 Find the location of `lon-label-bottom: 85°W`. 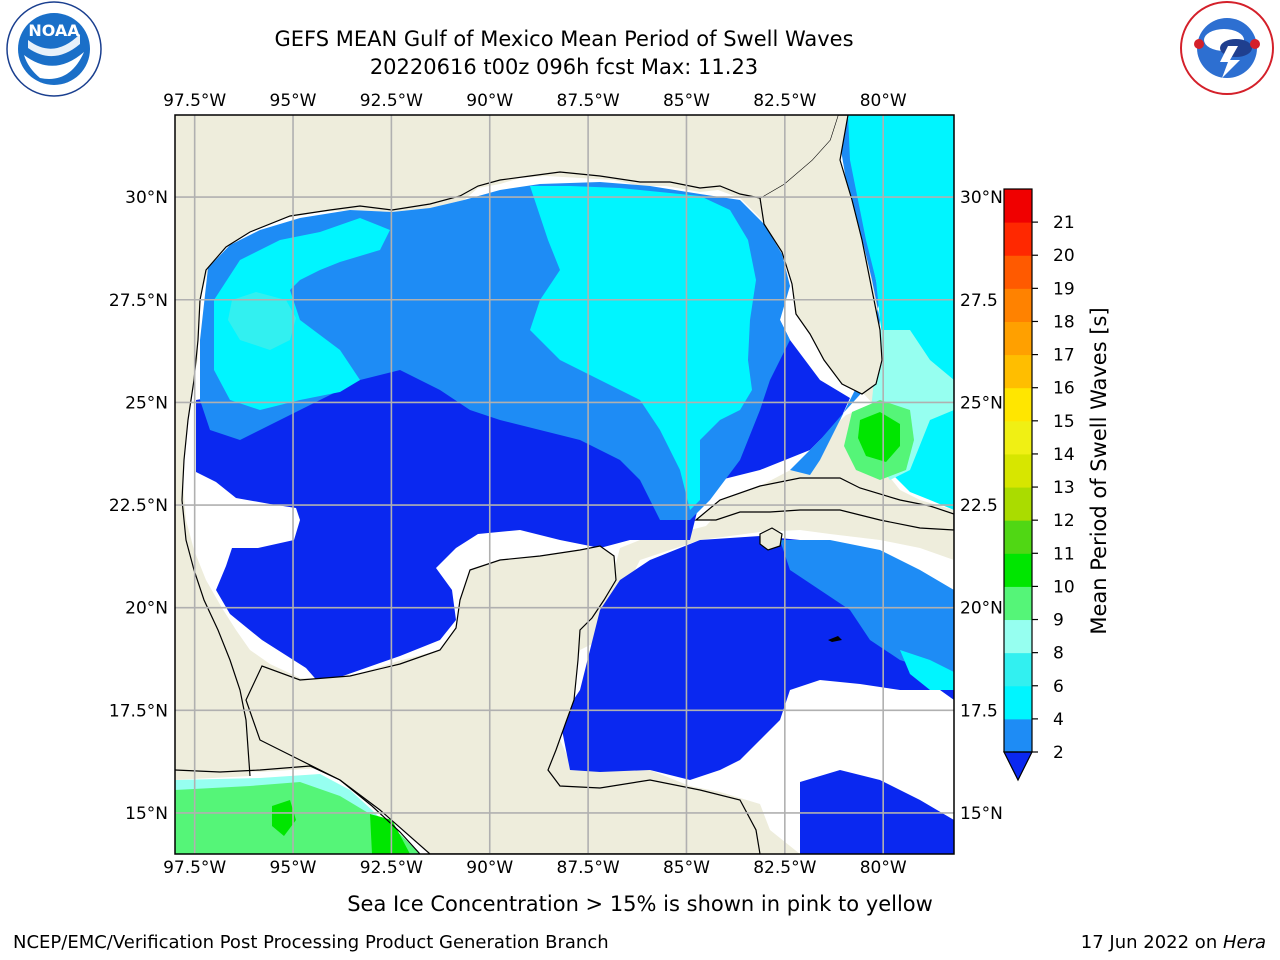

lon-label-bottom: 85°W is located at coordinates (686, 868).